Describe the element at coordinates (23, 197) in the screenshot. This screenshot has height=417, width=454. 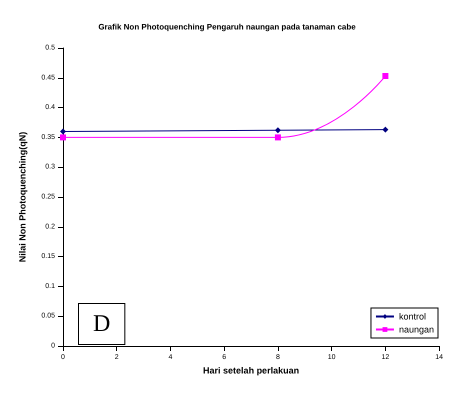
I see `y-axis-title: Nilai Non Photoquenching(qN)` at that location.